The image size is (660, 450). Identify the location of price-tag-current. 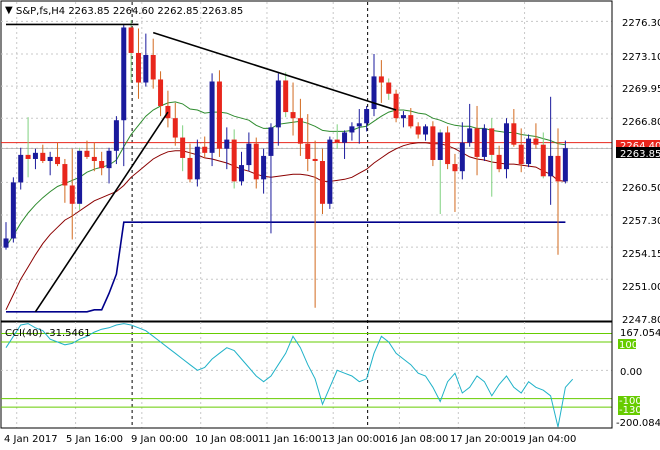
(638, 152).